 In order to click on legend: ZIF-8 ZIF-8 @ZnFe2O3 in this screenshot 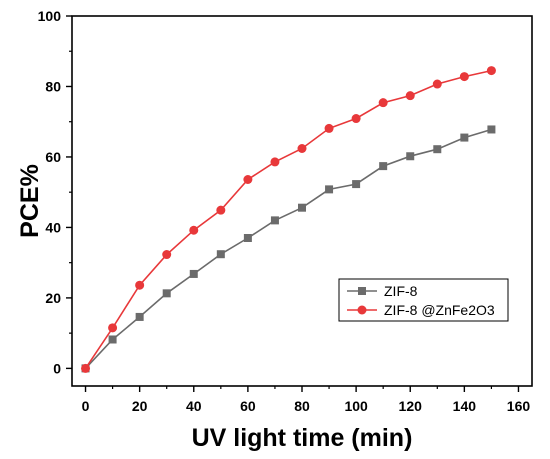, I will do `click(423, 300)`.